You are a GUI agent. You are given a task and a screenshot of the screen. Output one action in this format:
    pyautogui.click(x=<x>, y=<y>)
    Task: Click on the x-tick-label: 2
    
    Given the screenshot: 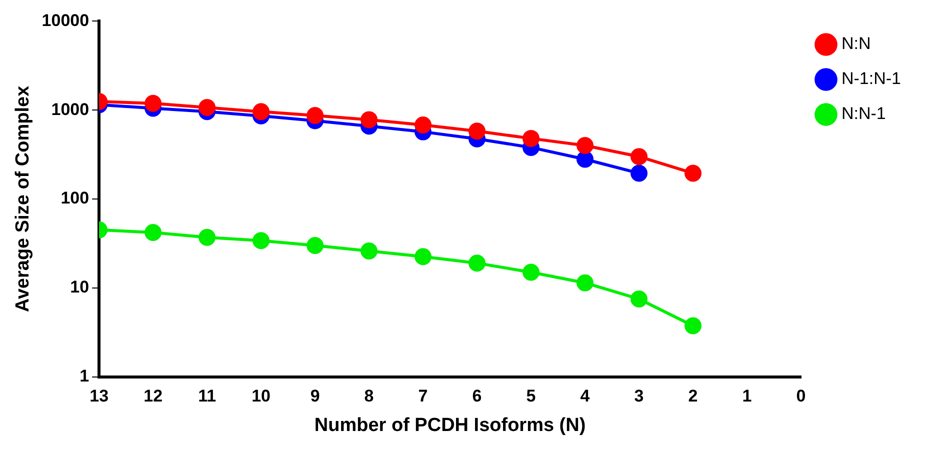 What is the action you would take?
    pyautogui.click(x=693, y=396)
    